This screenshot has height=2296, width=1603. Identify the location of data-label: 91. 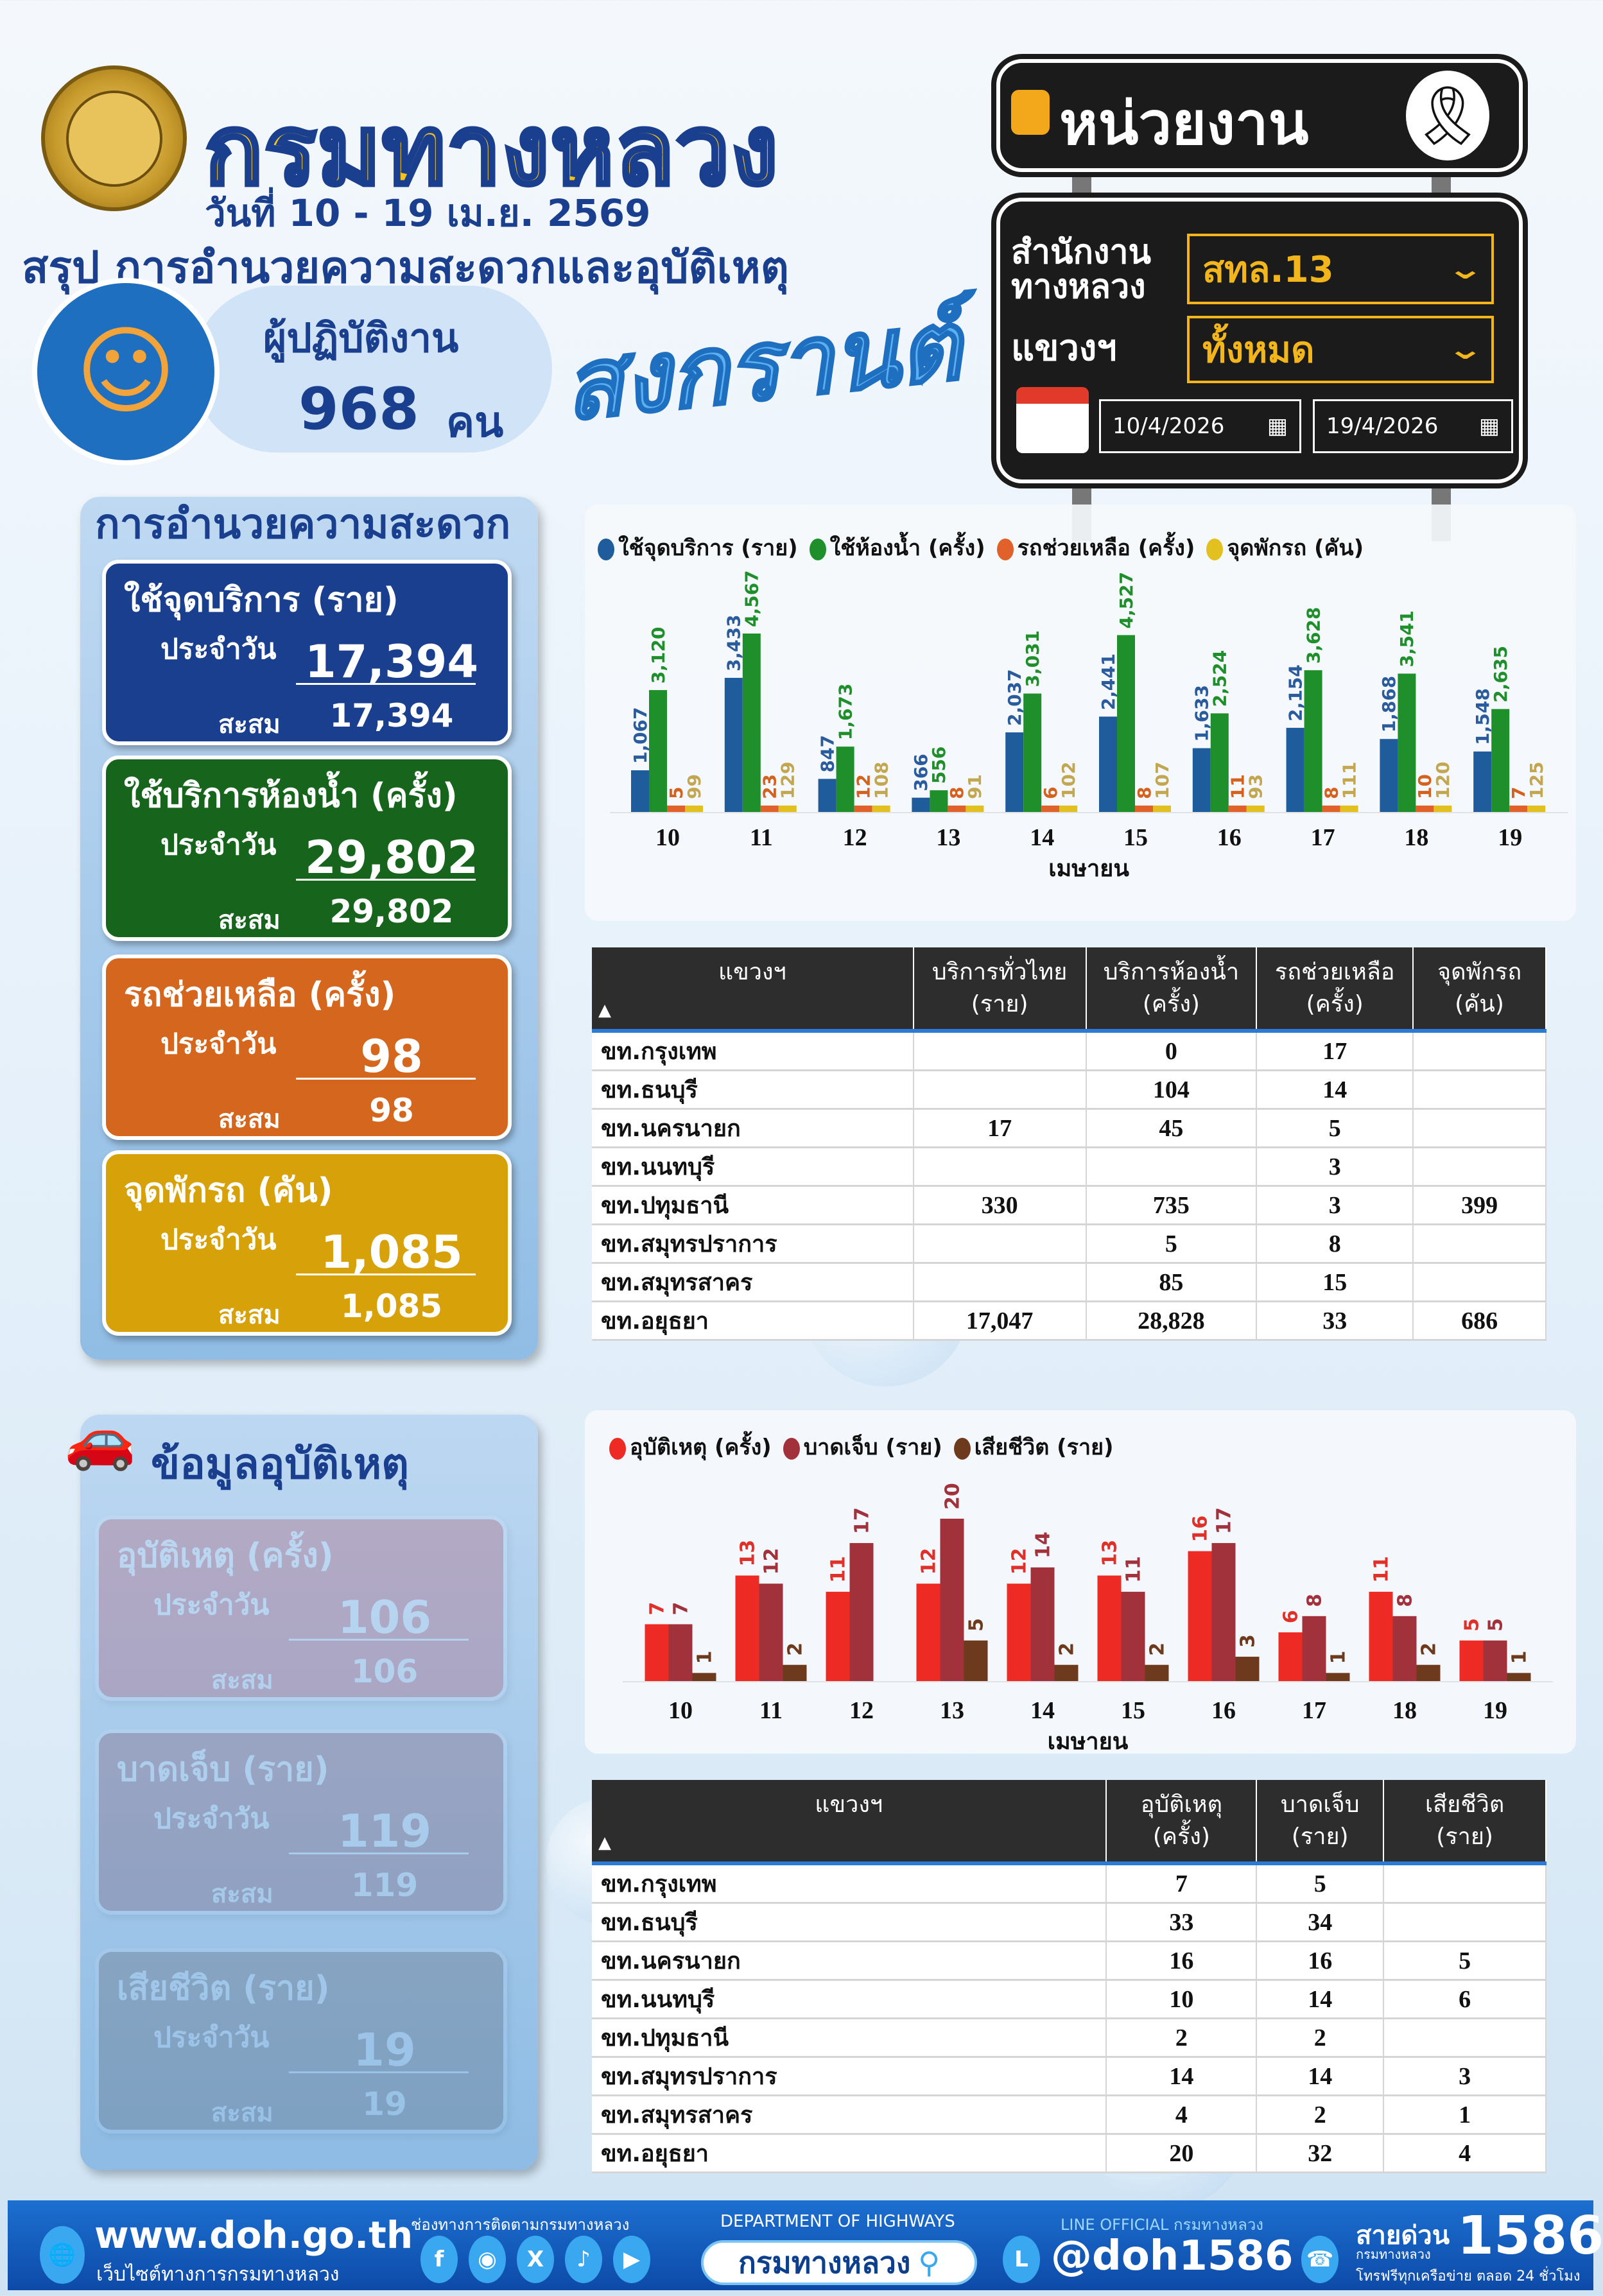
(974, 786).